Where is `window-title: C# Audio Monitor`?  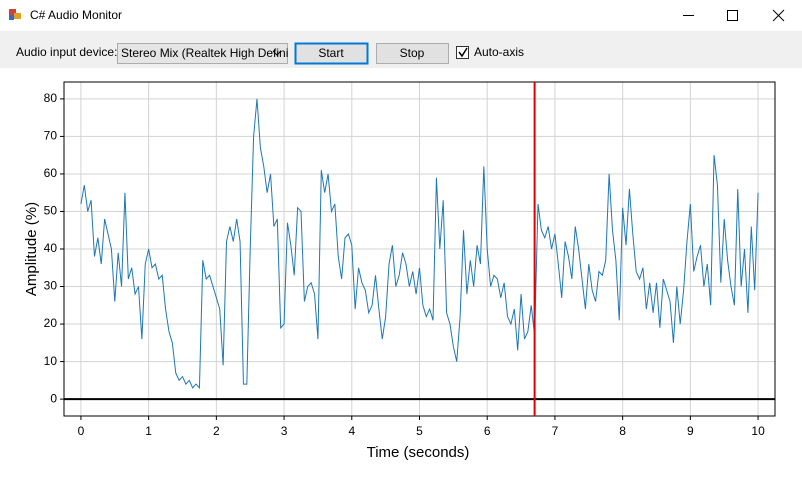
window-title: C# Audio Monitor is located at coordinates (76, 15).